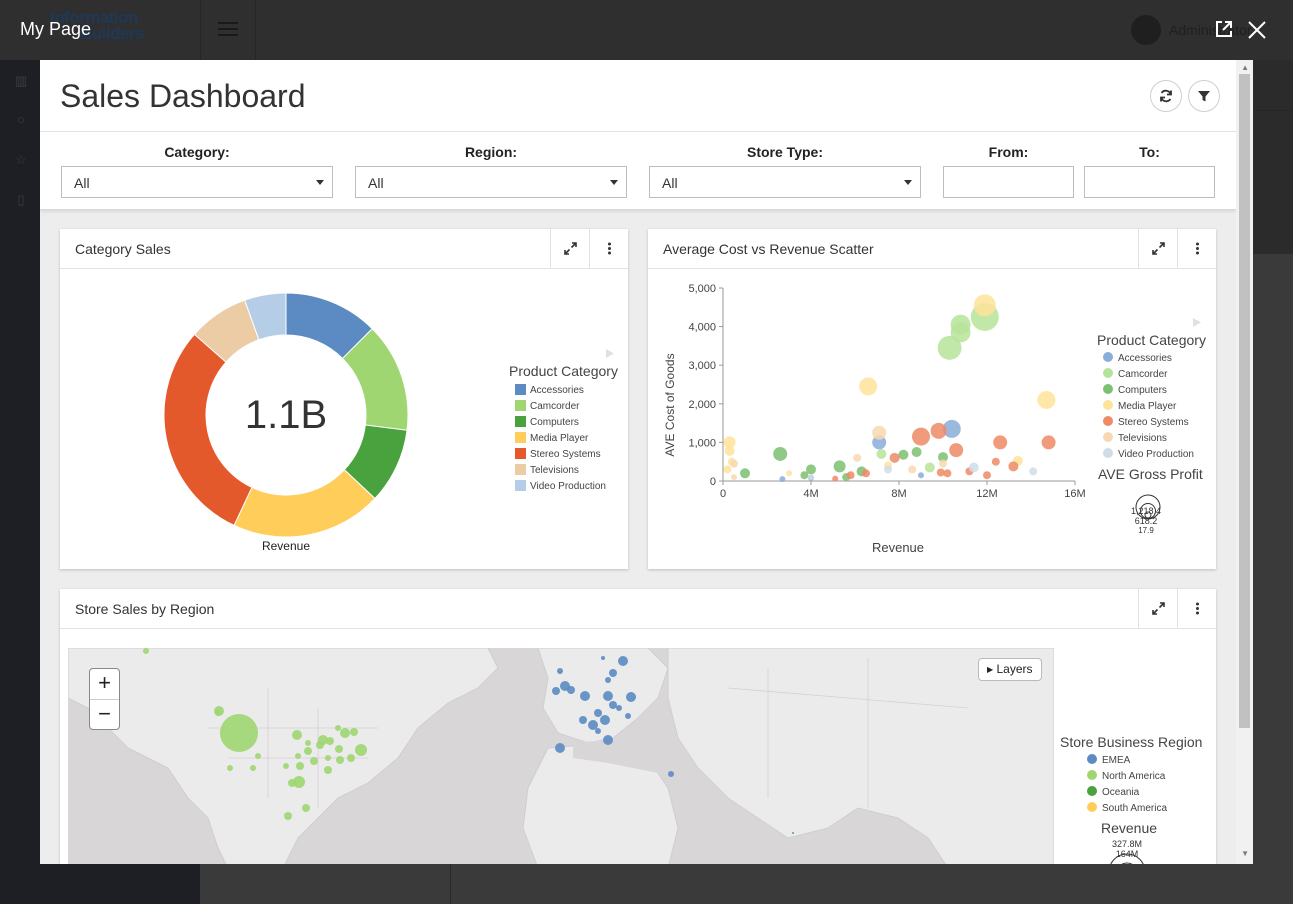 This screenshot has height=904, width=1293. What do you see at coordinates (1204, 96) in the screenshot?
I see `filter-button` at bounding box center [1204, 96].